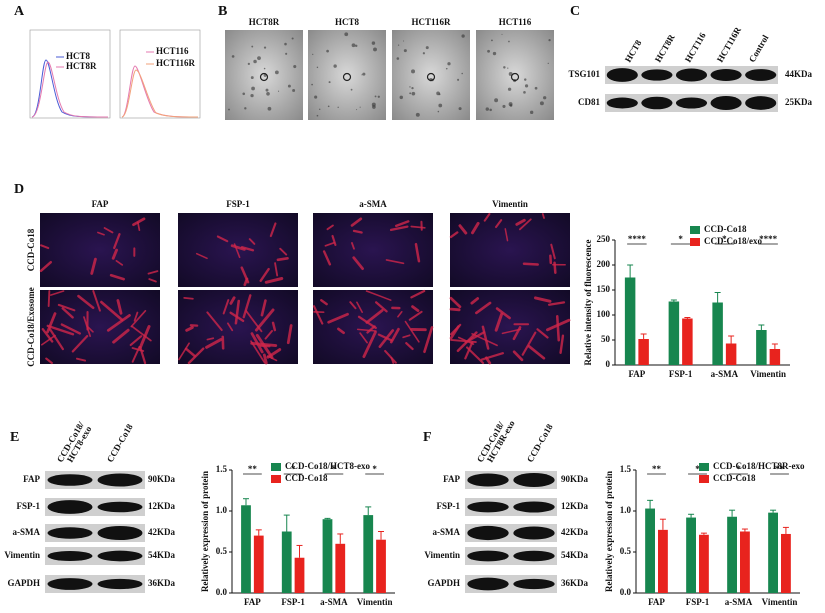 This screenshot has width=825, height=613. Describe the element at coordinates (575, 555) in the screenshot. I see `size-label: 54KDa` at that location.